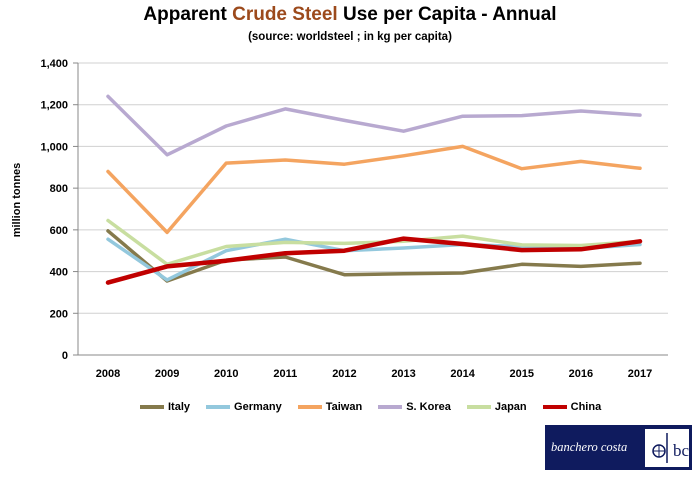 Image resolution: width=700 pixels, height=482 pixels. I want to click on chart-legend: Italy Germany Taiwan S. Korea Japan China, so click(378, 407).